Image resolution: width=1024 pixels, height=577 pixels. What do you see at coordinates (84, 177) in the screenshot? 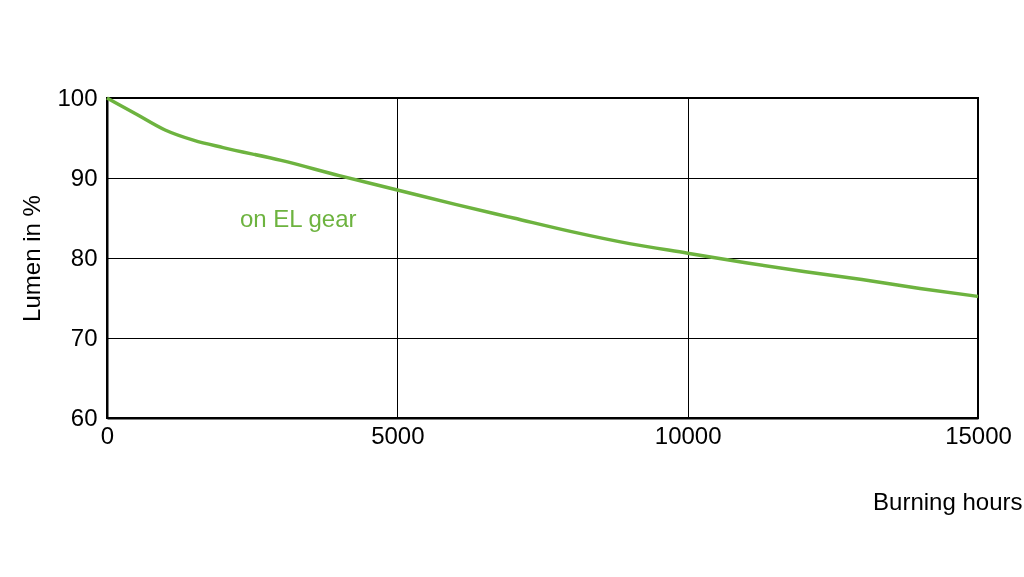
I see `y-tick-label: 90` at bounding box center [84, 177].